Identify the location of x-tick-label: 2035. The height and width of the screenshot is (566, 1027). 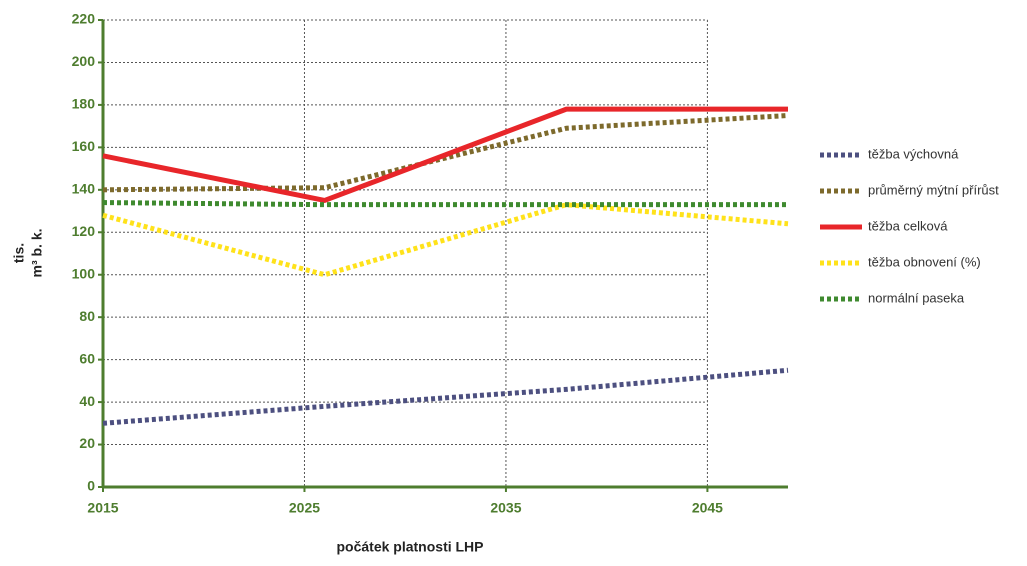
(505, 508).